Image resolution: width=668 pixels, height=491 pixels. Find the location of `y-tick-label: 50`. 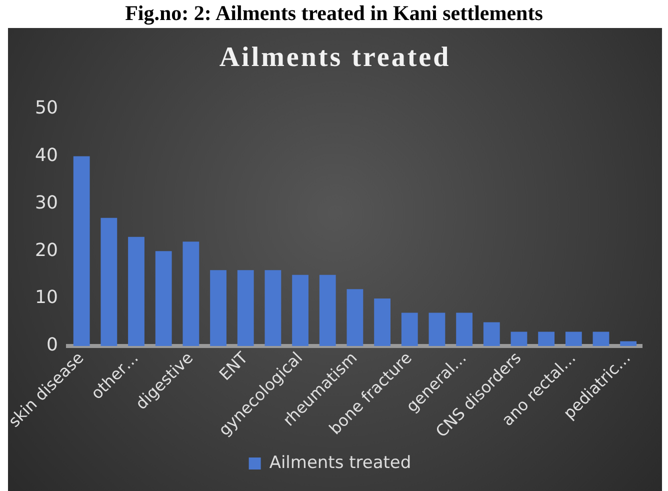

y-tick-label: 50 is located at coordinates (46, 107).